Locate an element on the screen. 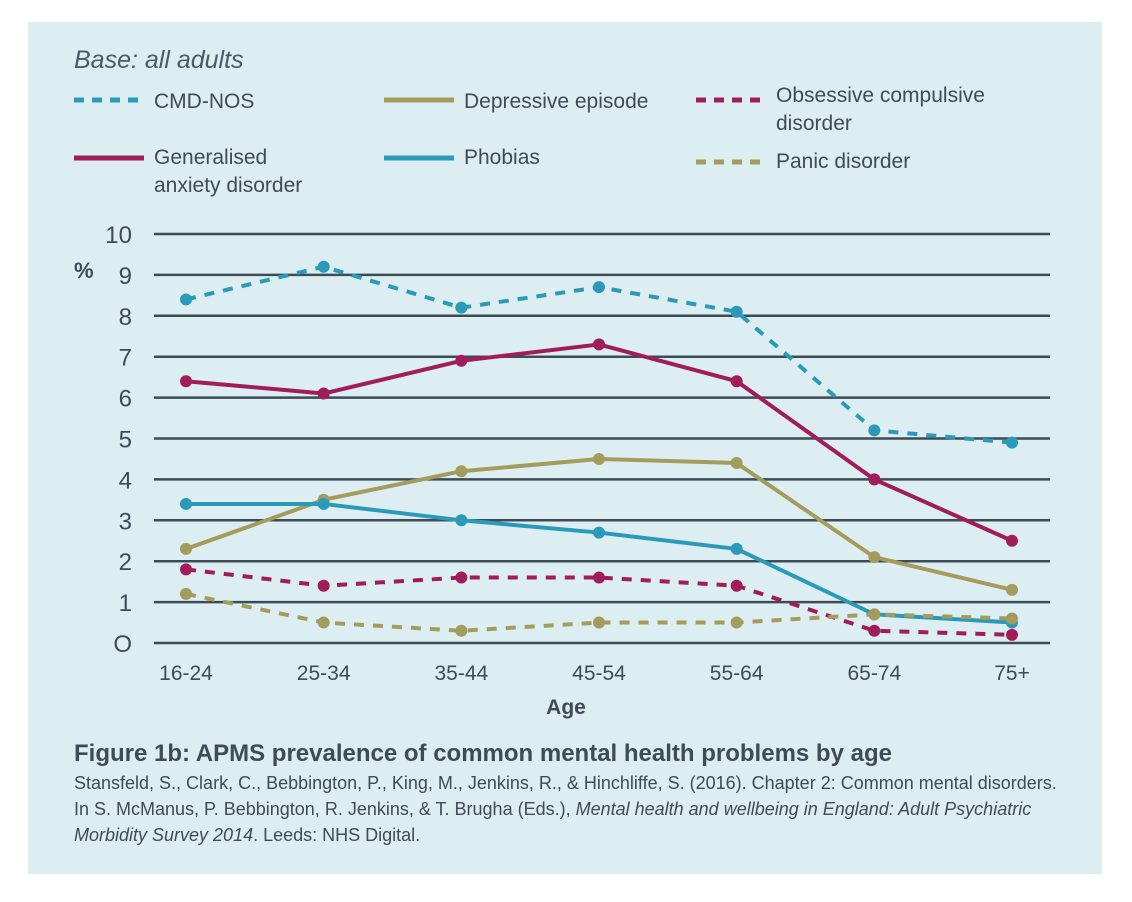  x-tick-label: 25-34 is located at coordinates (324, 673).